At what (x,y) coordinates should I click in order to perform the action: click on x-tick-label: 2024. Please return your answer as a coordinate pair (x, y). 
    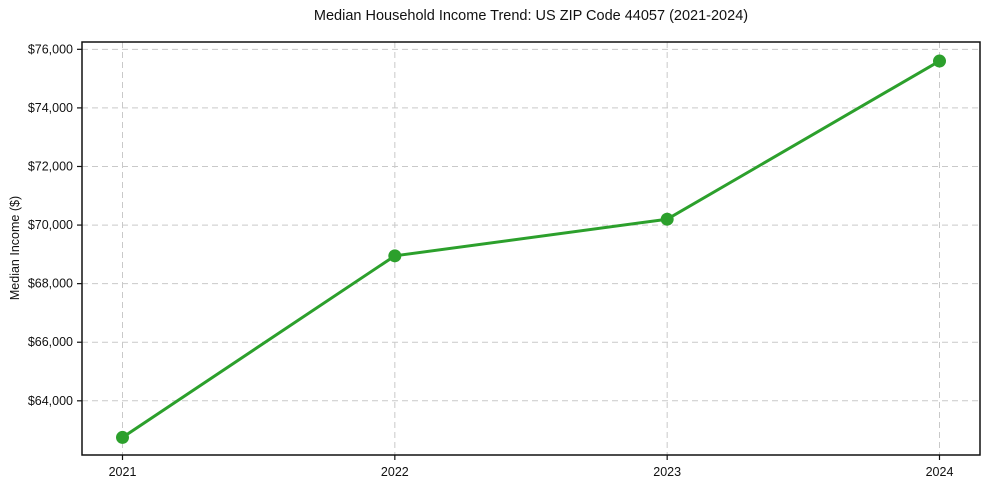
    Looking at the image, I should click on (940, 472).